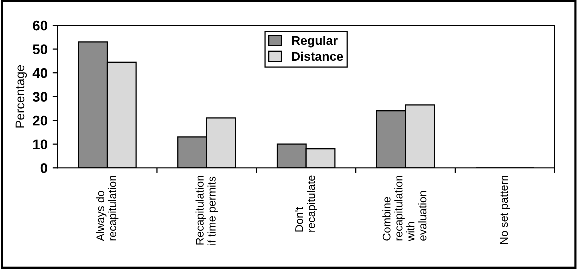 This screenshot has height=269, width=578. What do you see at coordinates (22, 96) in the screenshot?
I see `y-axis-title: Percentage` at bounding box center [22, 96].